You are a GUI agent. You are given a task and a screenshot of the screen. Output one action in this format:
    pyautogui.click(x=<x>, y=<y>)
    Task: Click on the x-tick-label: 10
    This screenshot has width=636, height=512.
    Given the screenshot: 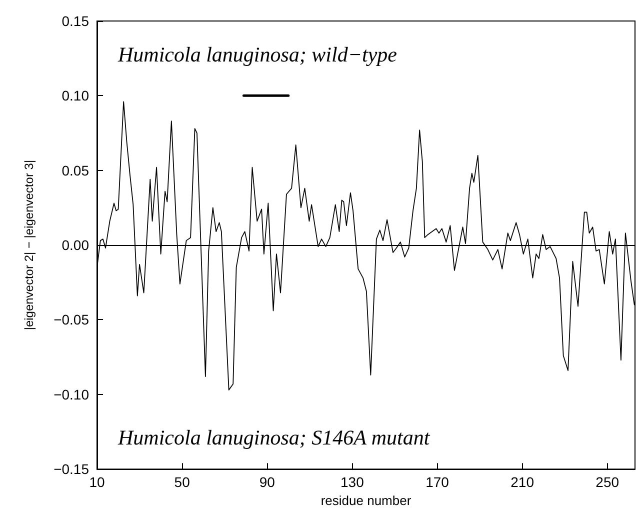 What is the action you would take?
    pyautogui.click(x=97, y=482)
    